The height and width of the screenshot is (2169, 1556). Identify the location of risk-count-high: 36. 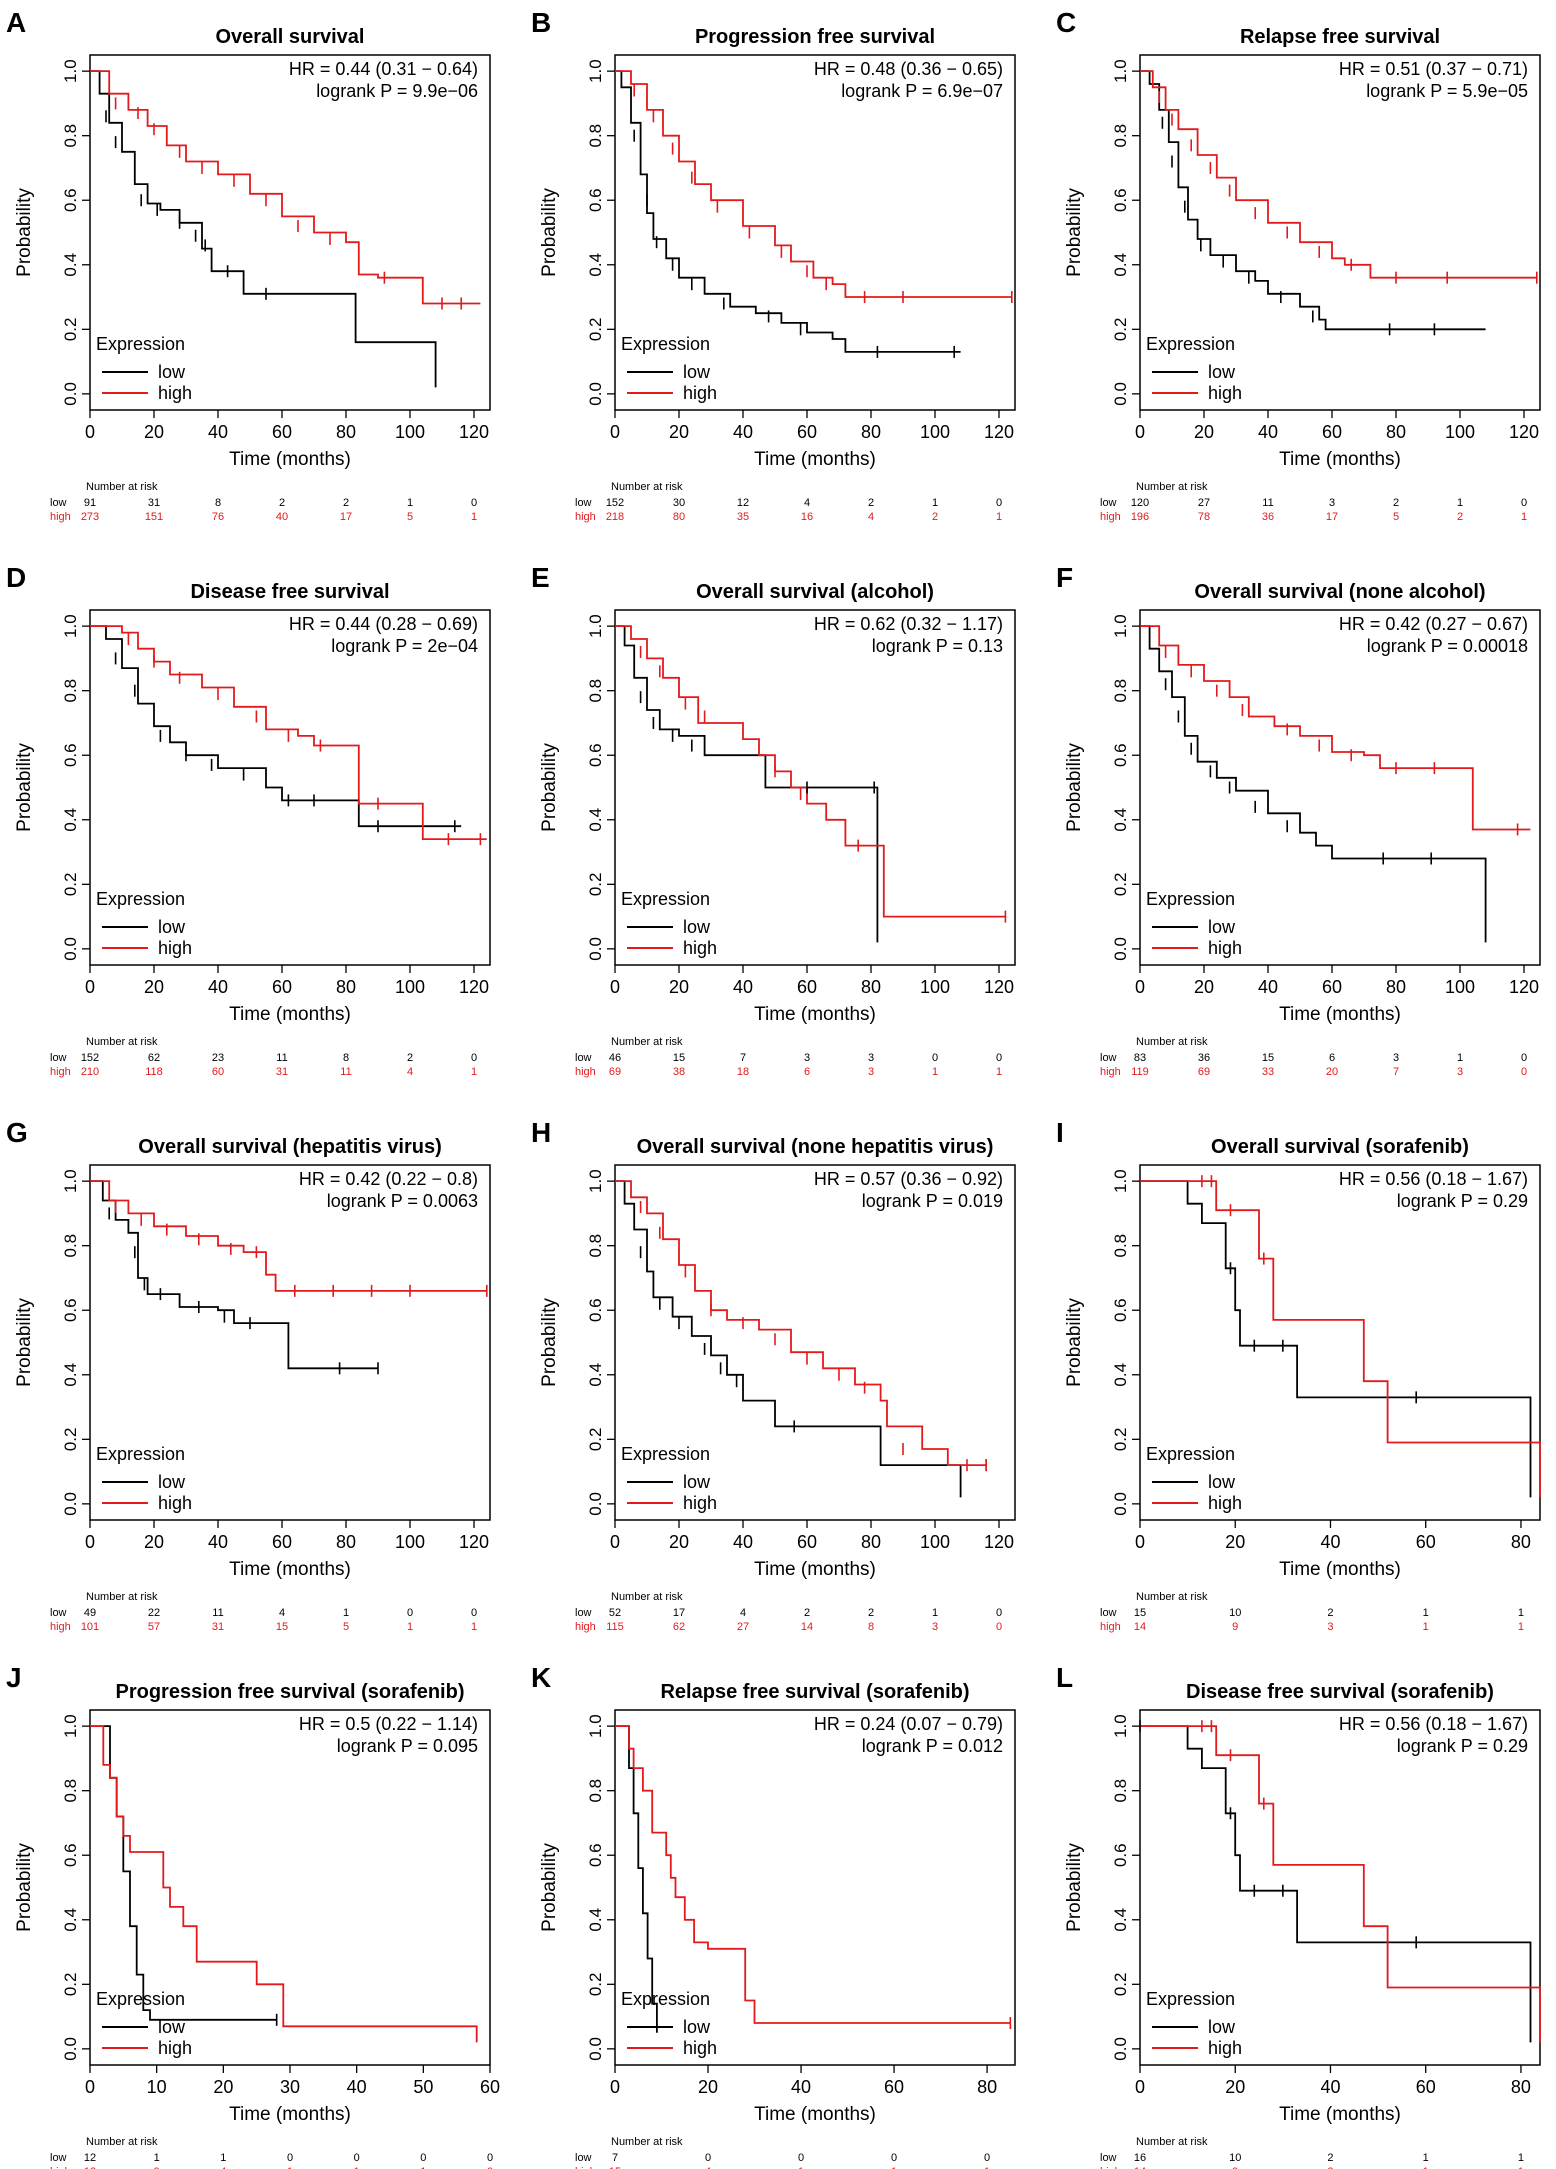
(1268, 517).